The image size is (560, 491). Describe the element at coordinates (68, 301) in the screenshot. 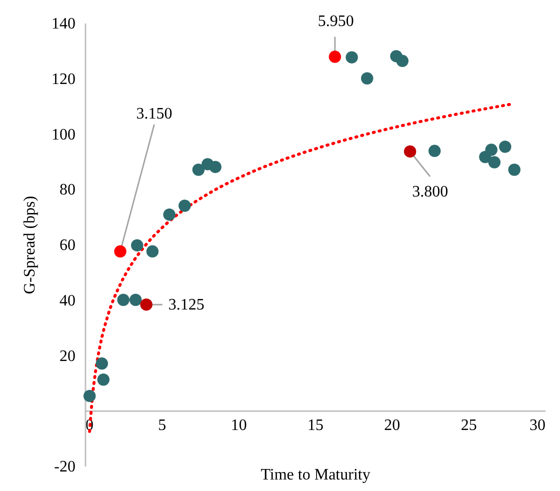

I see `y-tick-label: 40` at that location.